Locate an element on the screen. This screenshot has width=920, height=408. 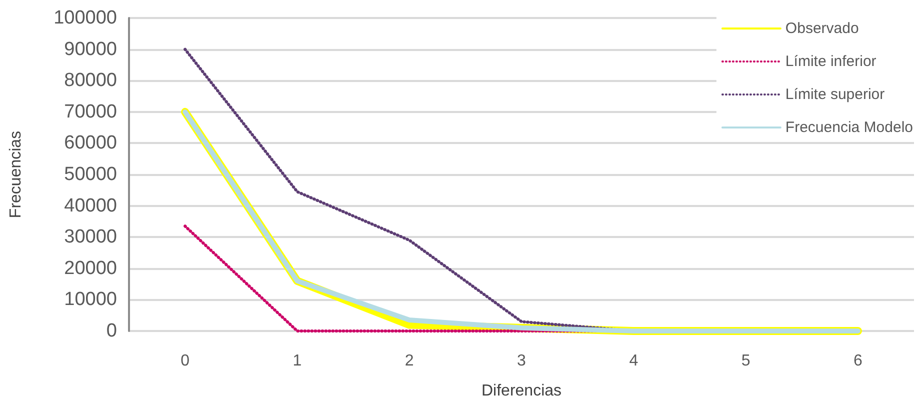
x-tick-label: 4 is located at coordinates (633, 361).